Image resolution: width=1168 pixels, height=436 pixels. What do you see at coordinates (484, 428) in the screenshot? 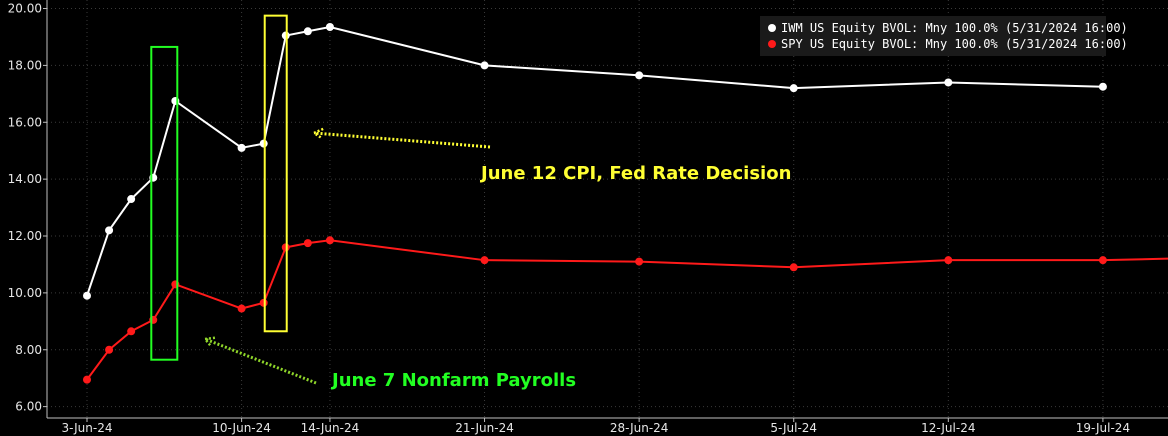
I see `x-tick-label: 21-Jun-24` at bounding box center [484, 428].